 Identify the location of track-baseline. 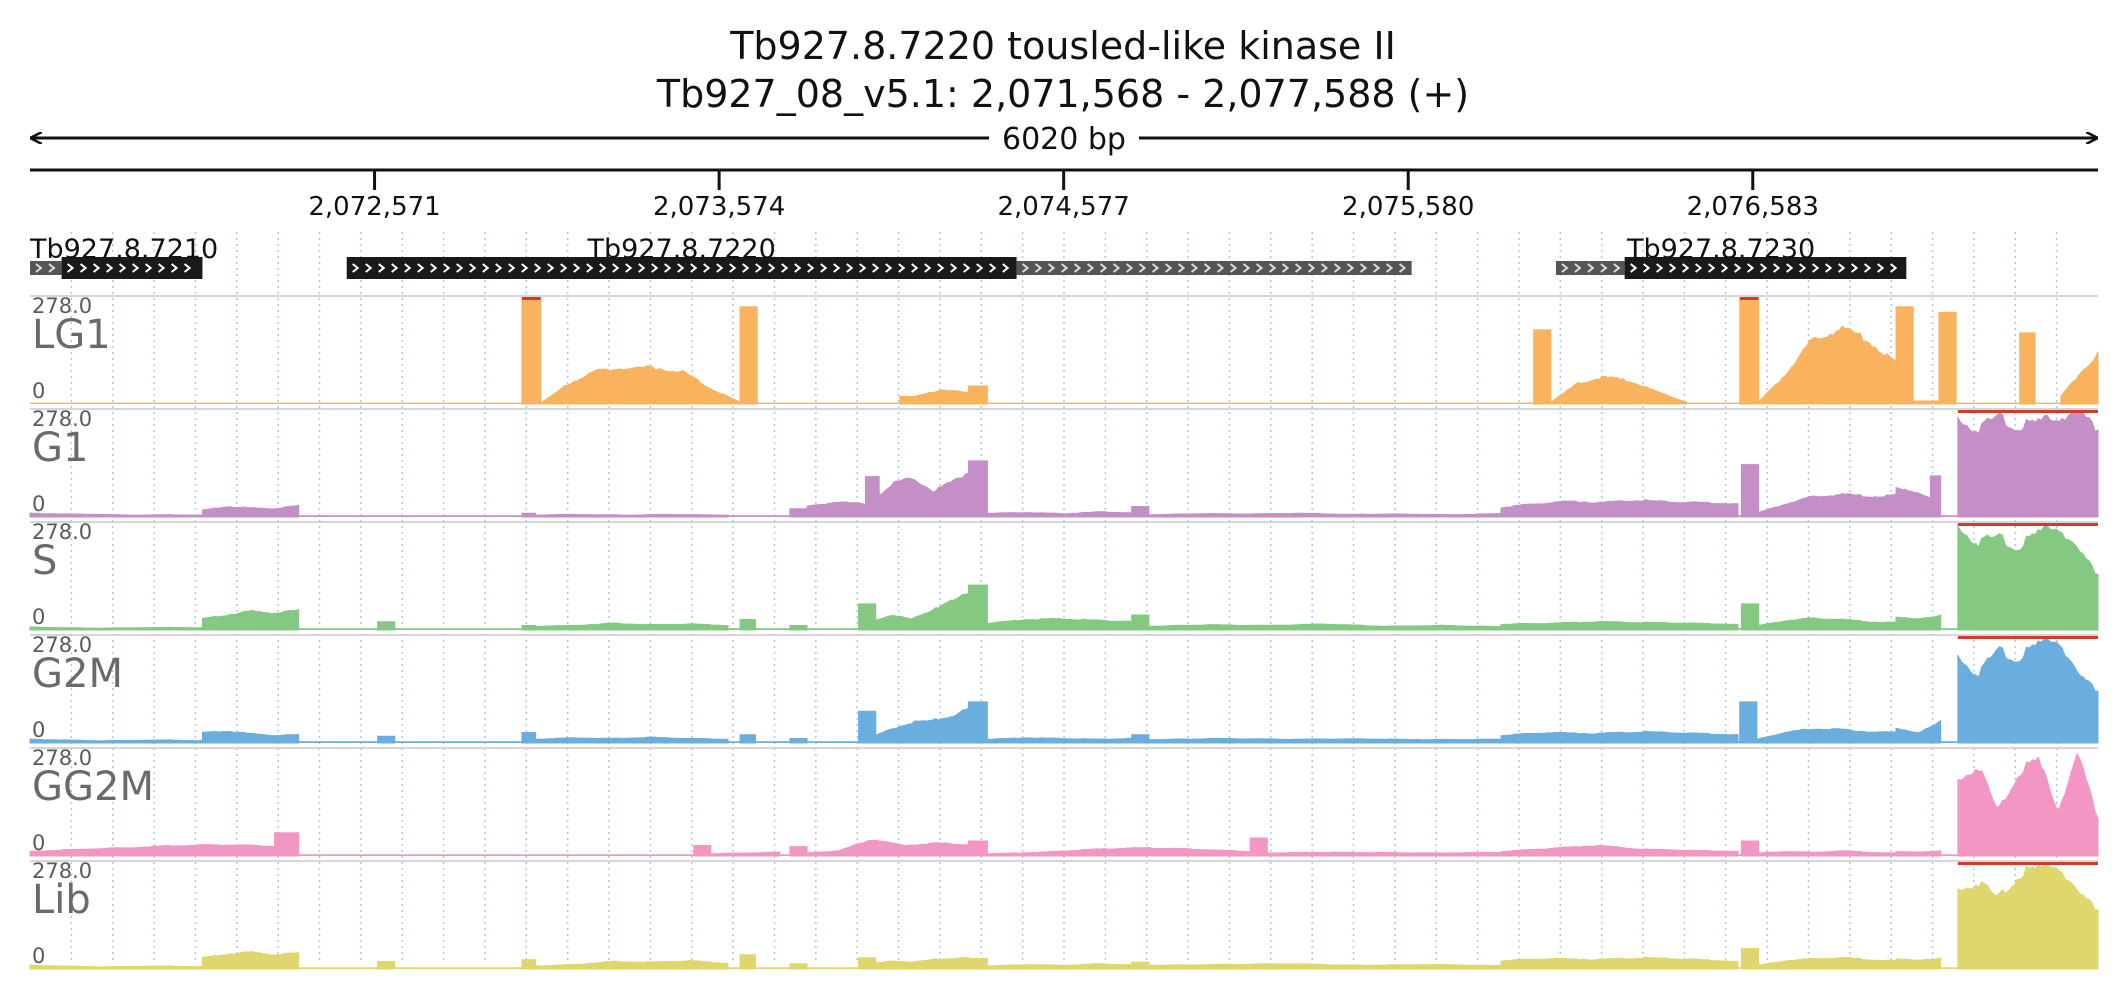
(1064, 403).